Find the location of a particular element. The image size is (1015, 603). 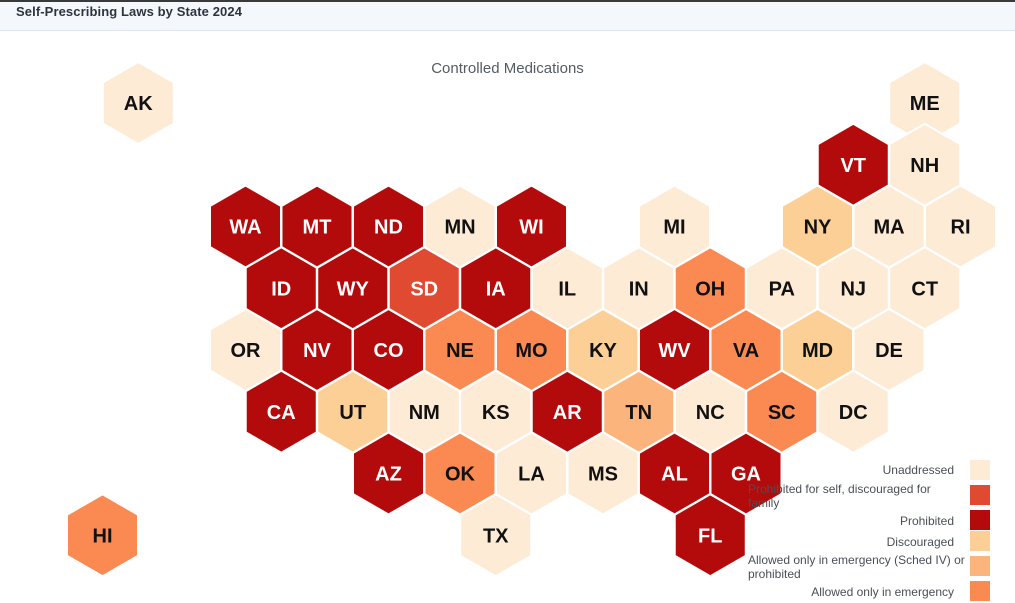

state-label-mo: MO is located at coordinates (531, 351).